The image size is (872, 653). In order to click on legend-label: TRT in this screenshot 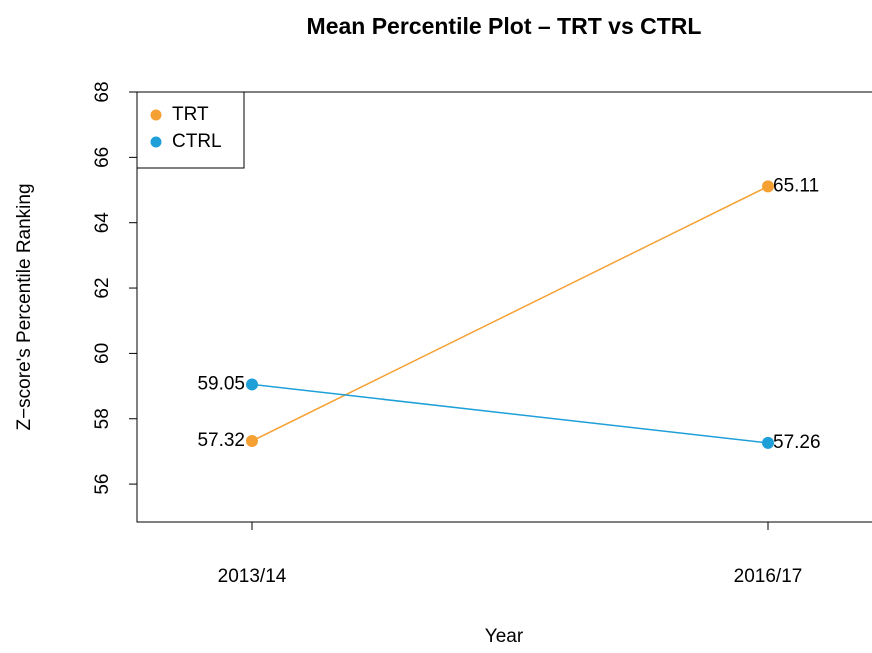, I will do `click(190, 114)`.